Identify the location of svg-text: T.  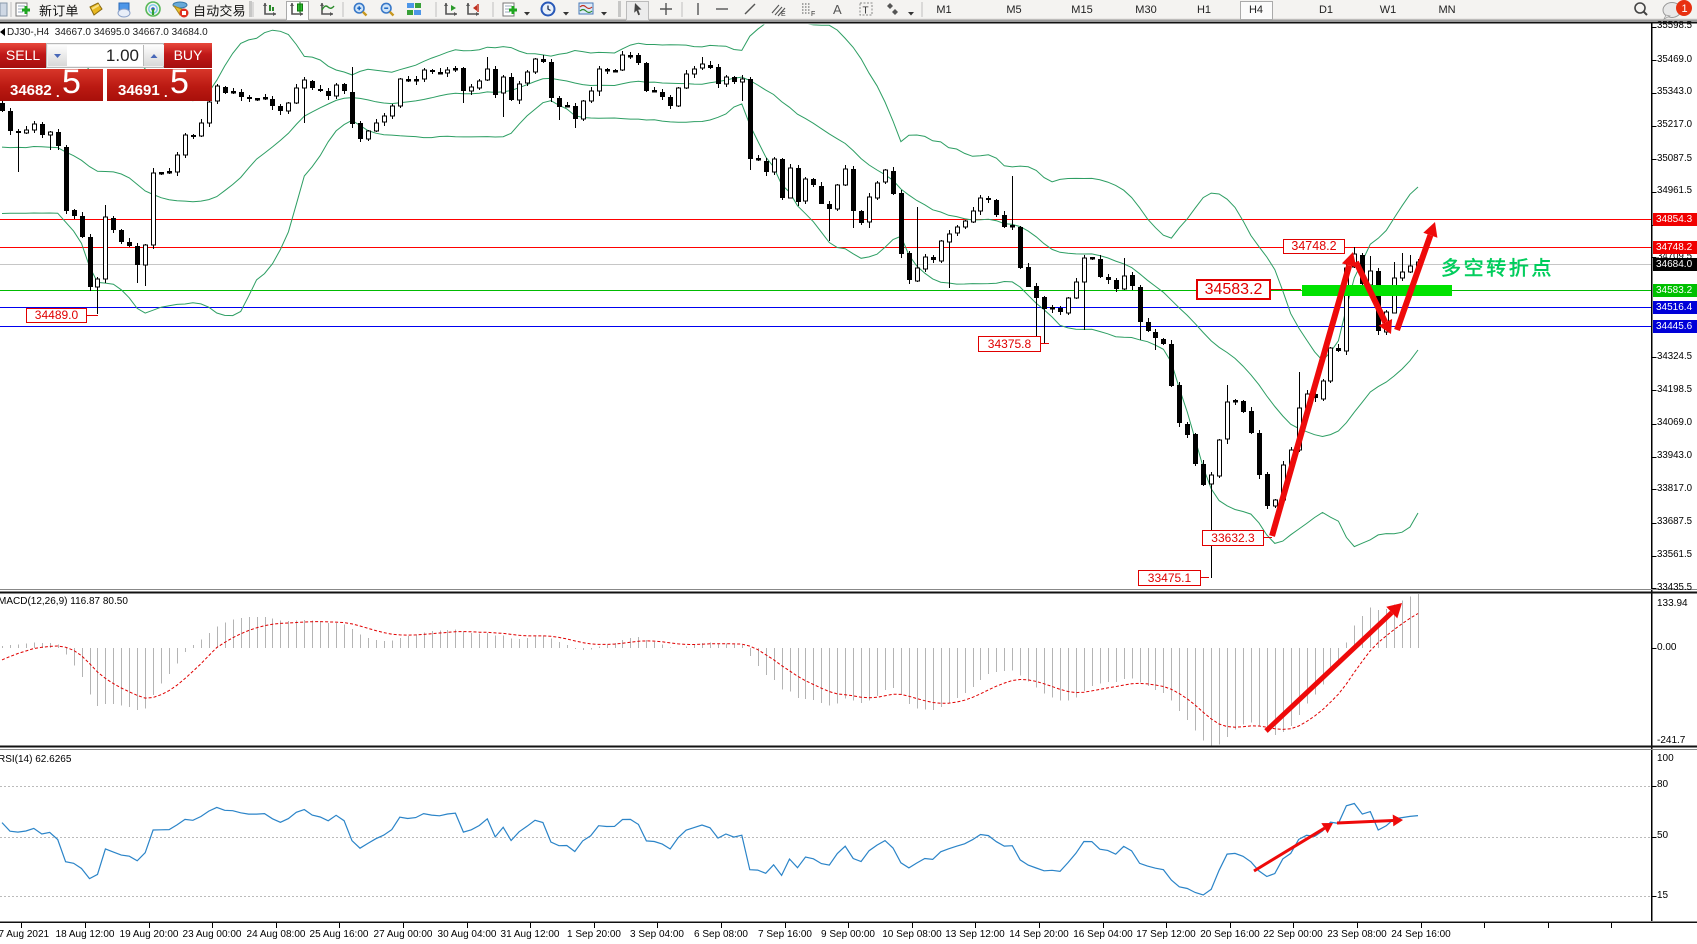
(866, 11).